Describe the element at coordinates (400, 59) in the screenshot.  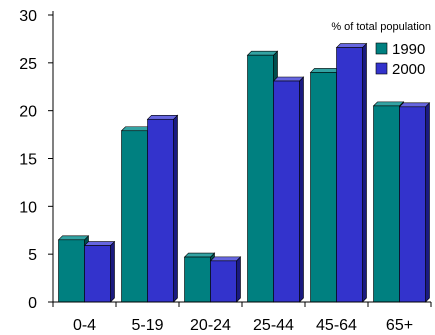
I see `legend: 1990 2000` at that location.